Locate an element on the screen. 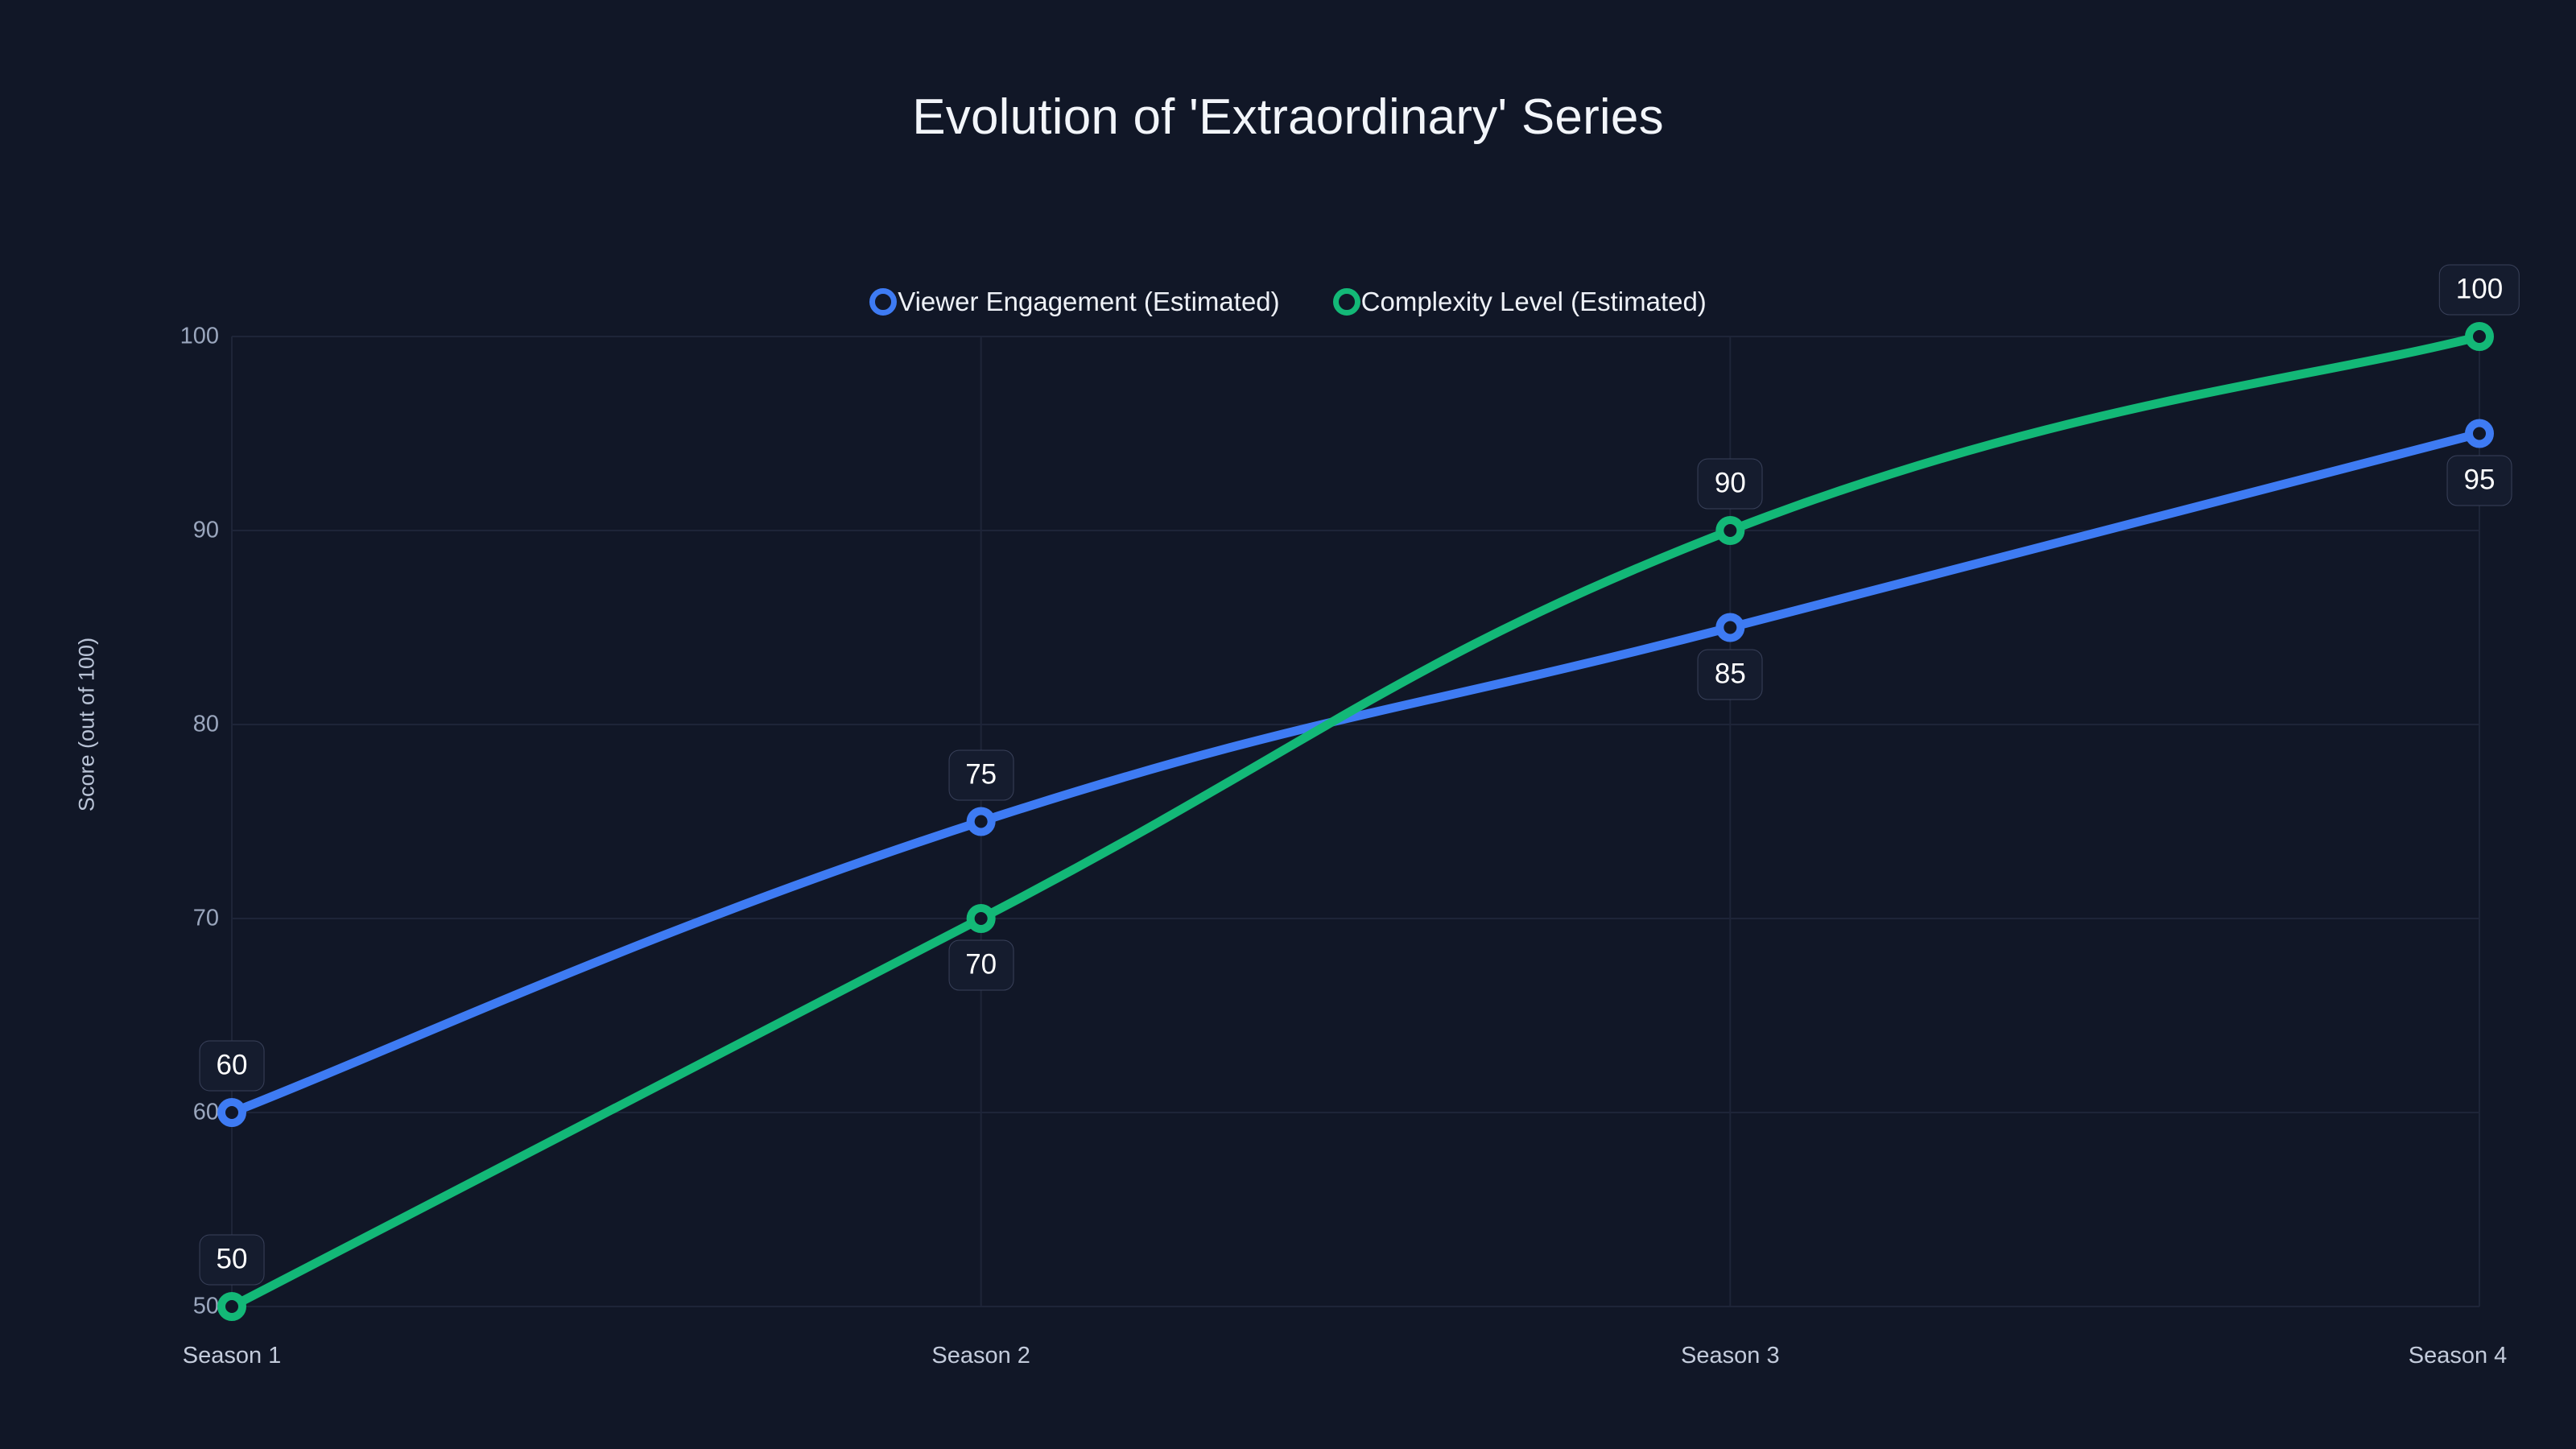 The height and width of the screenshot is (1449, 2576). y-axis-tick-label: 90 is located at coordinates (205, 530).